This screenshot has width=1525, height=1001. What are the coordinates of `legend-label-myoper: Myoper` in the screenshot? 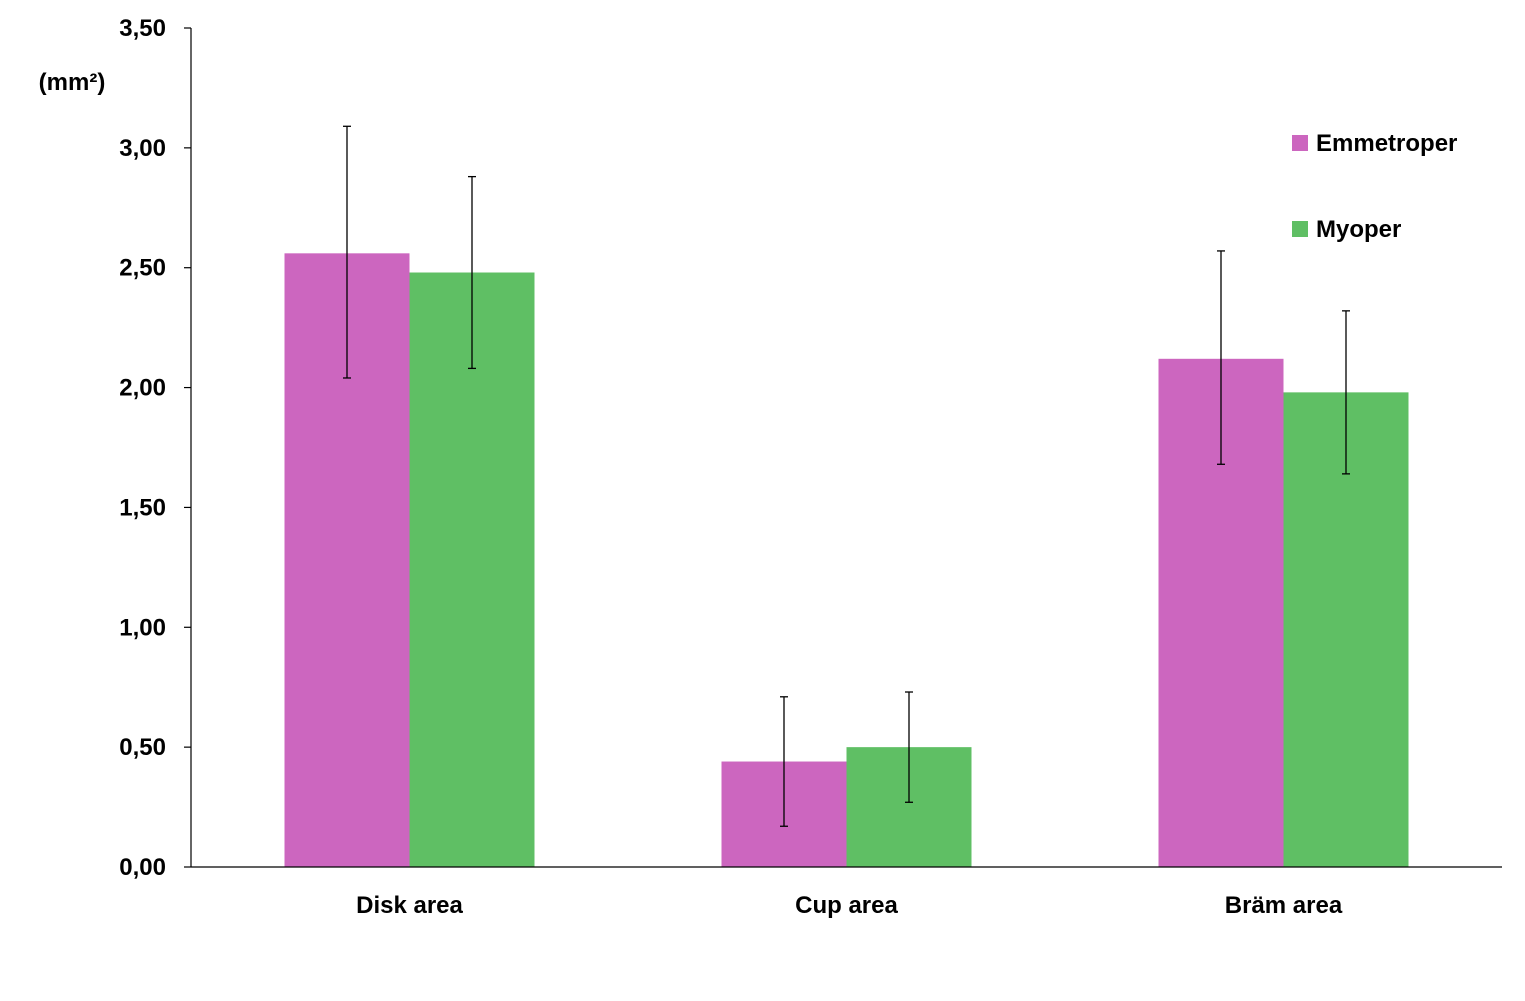 It's located at (1358, 229).